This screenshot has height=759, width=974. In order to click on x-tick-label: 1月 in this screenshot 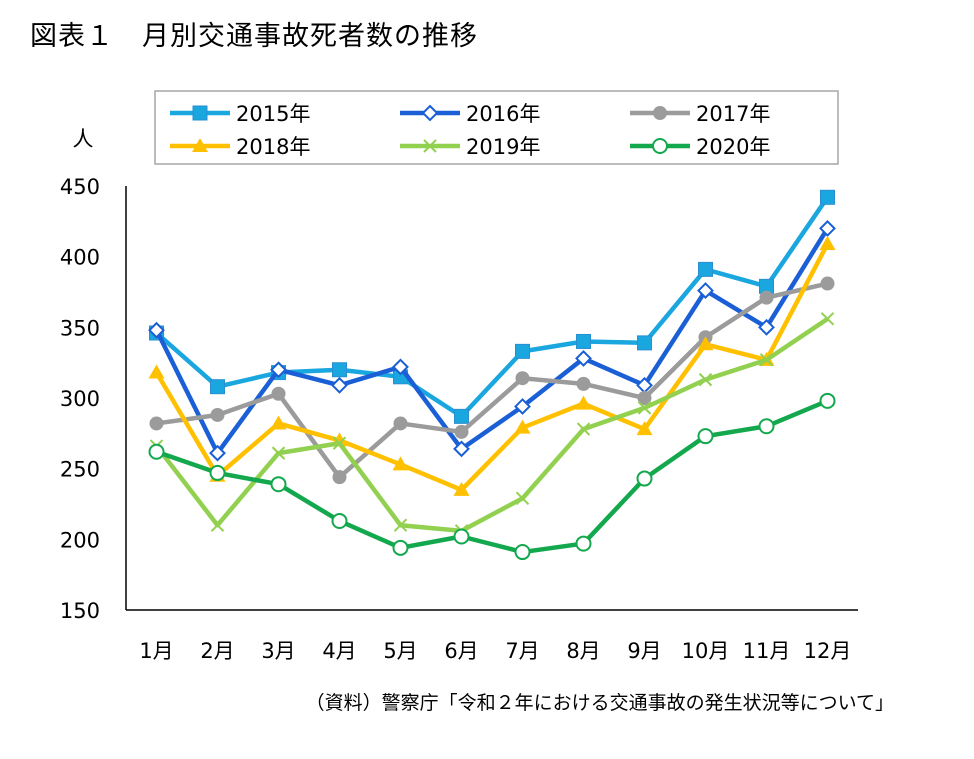, I will do `click(156, 651)`.